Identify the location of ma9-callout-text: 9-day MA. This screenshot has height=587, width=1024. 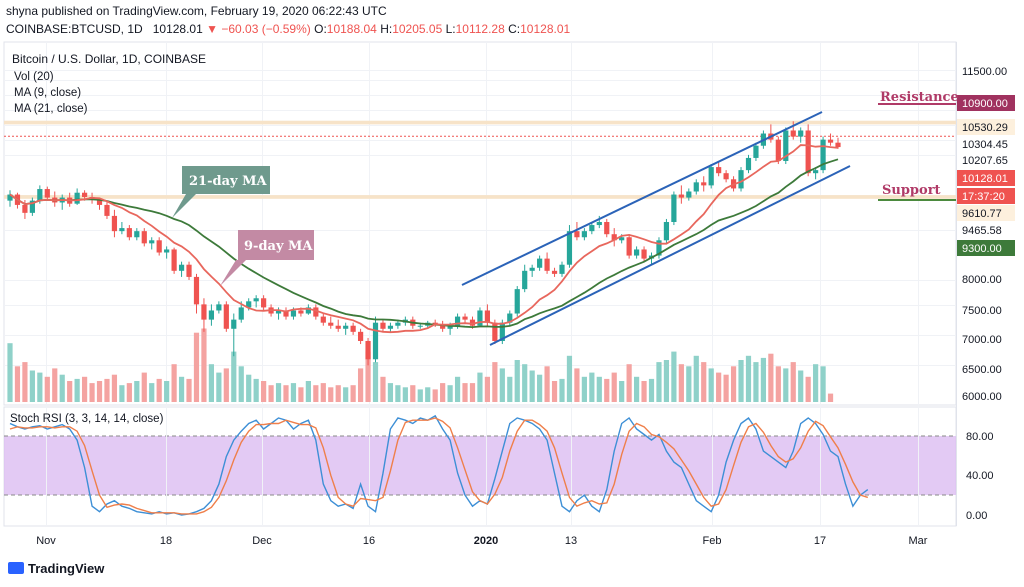
(278, 246).